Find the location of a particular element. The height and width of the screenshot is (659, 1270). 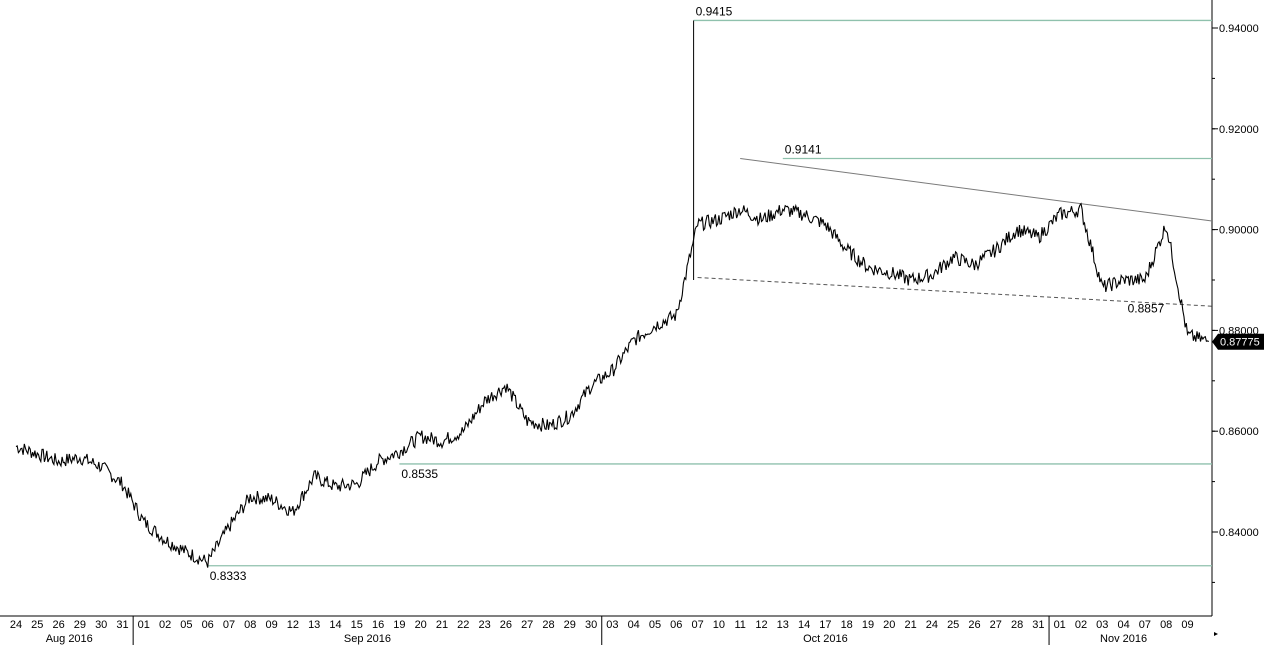

resistance-trendline is located at coordinates (976, 190).